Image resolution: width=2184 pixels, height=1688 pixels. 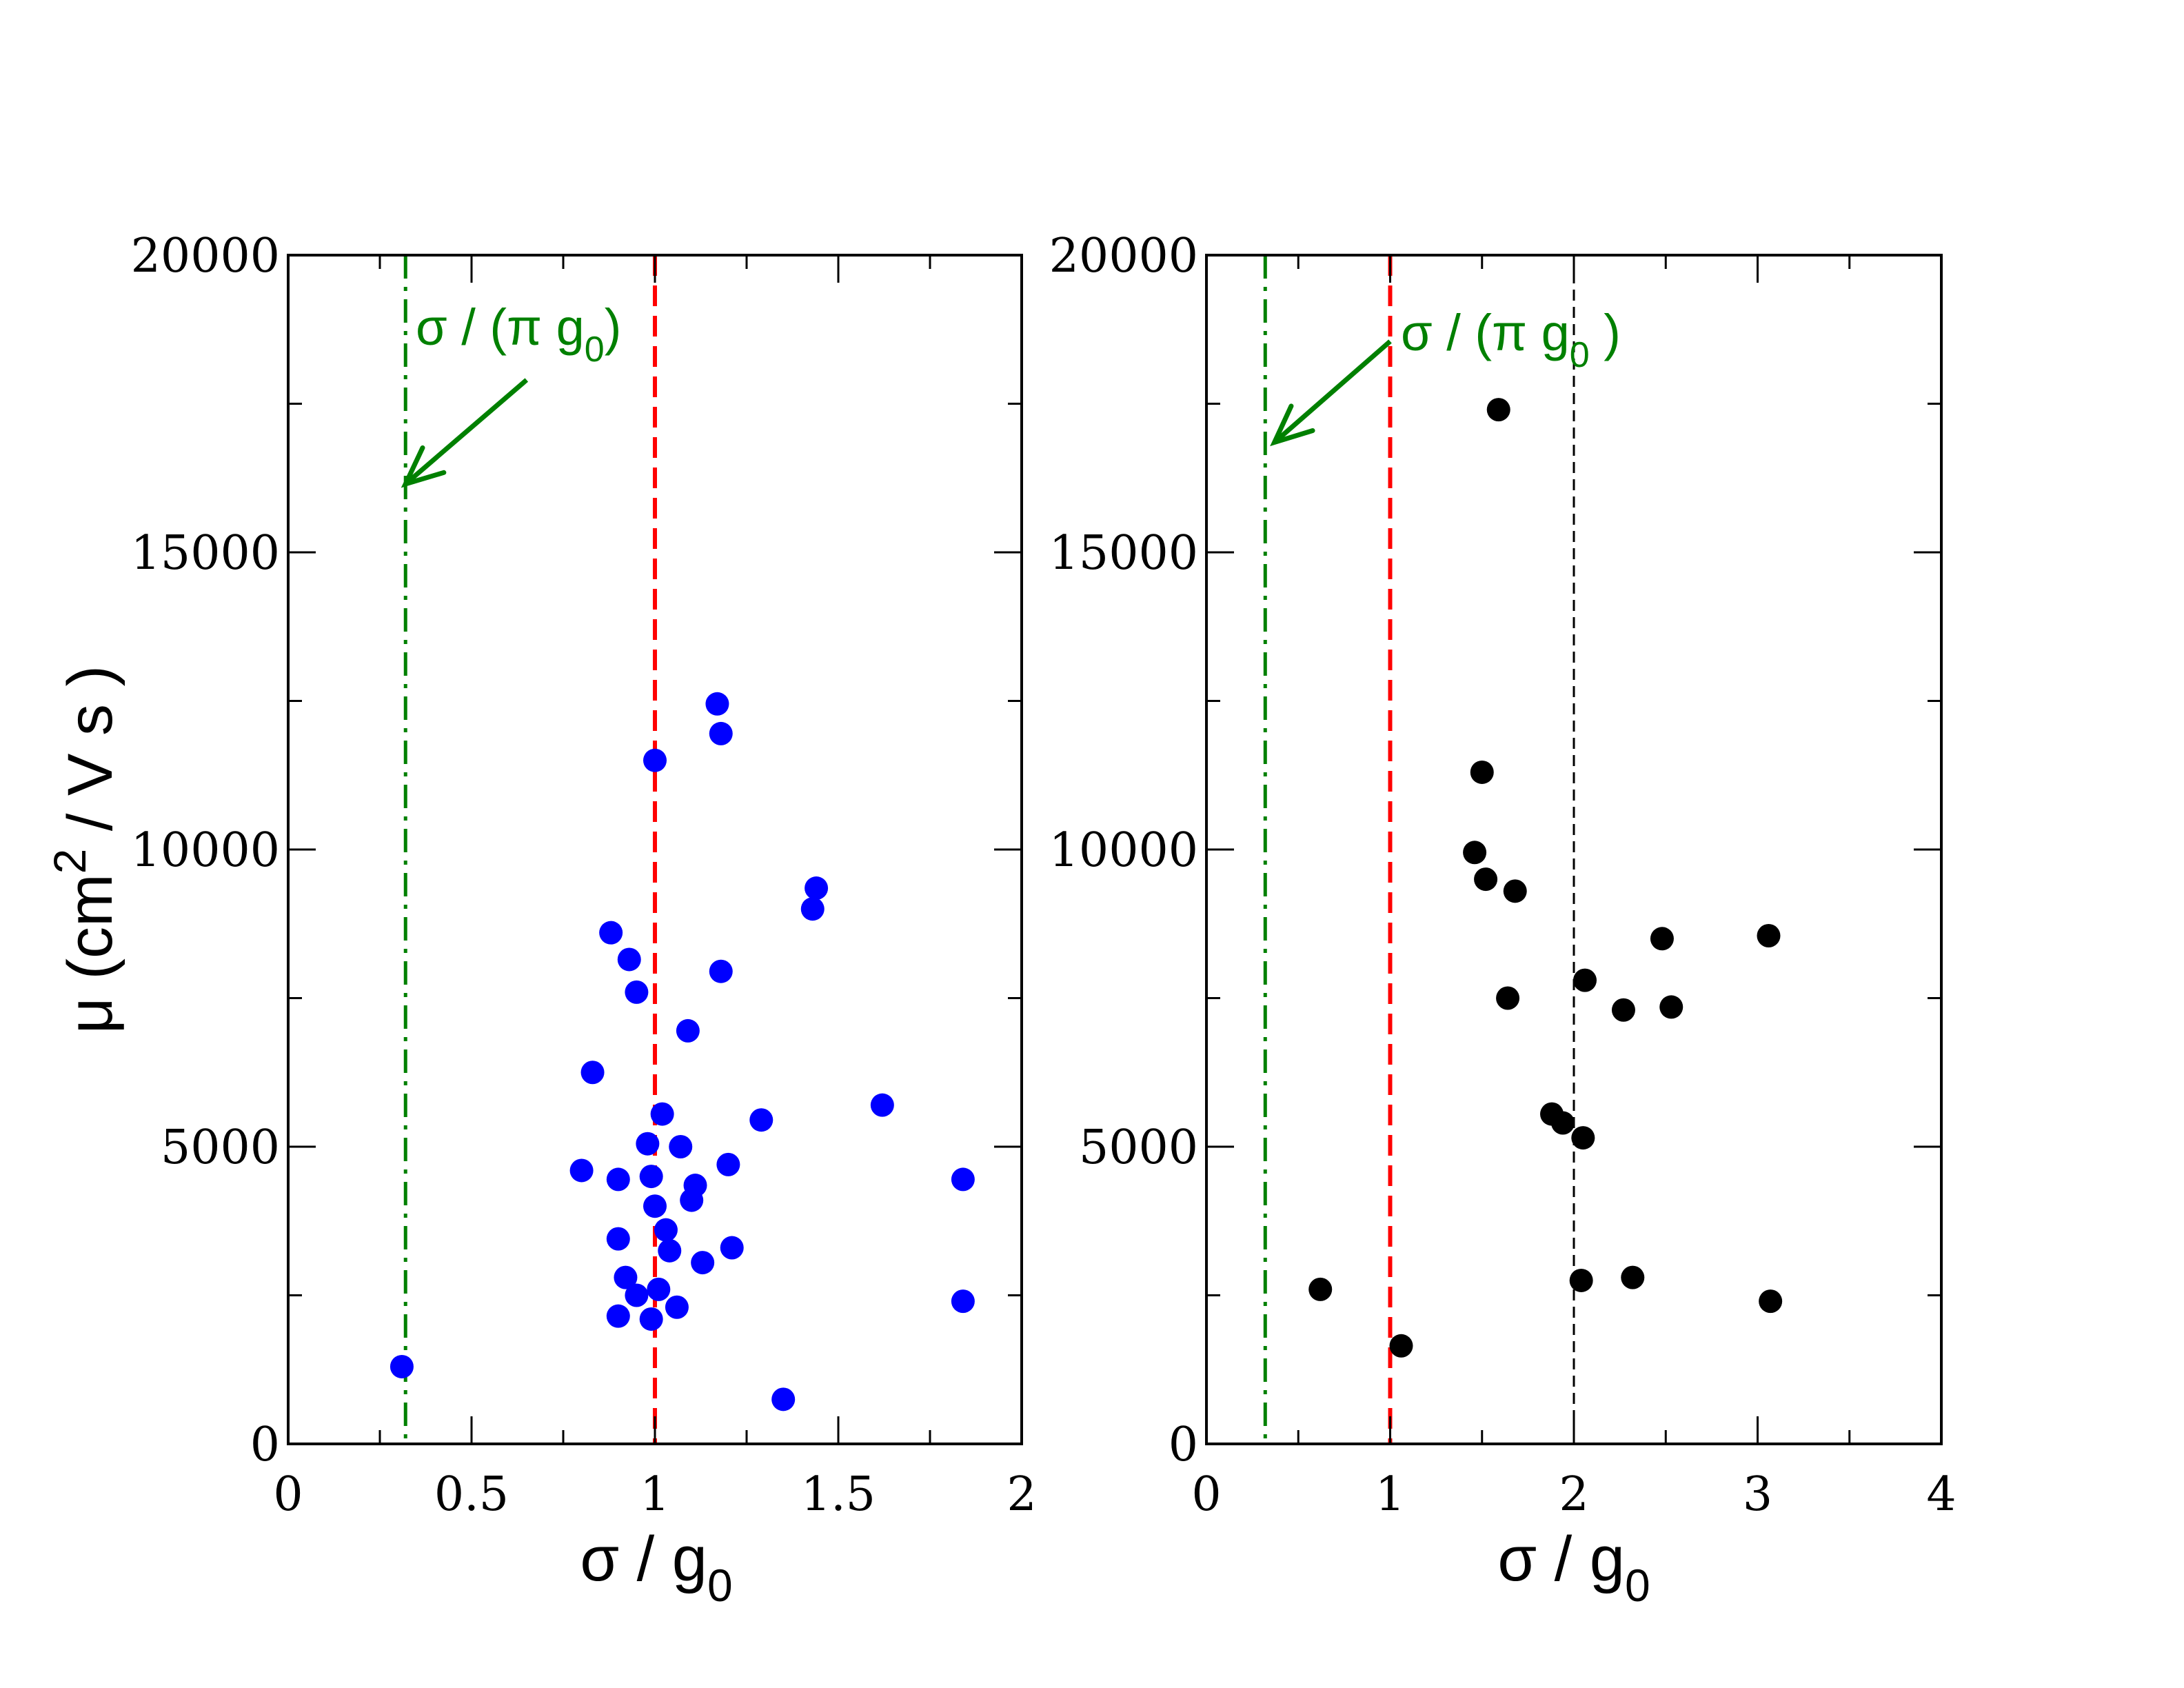 I want to click on left-x-tick-label: 0, so click(x=288, y=1495).